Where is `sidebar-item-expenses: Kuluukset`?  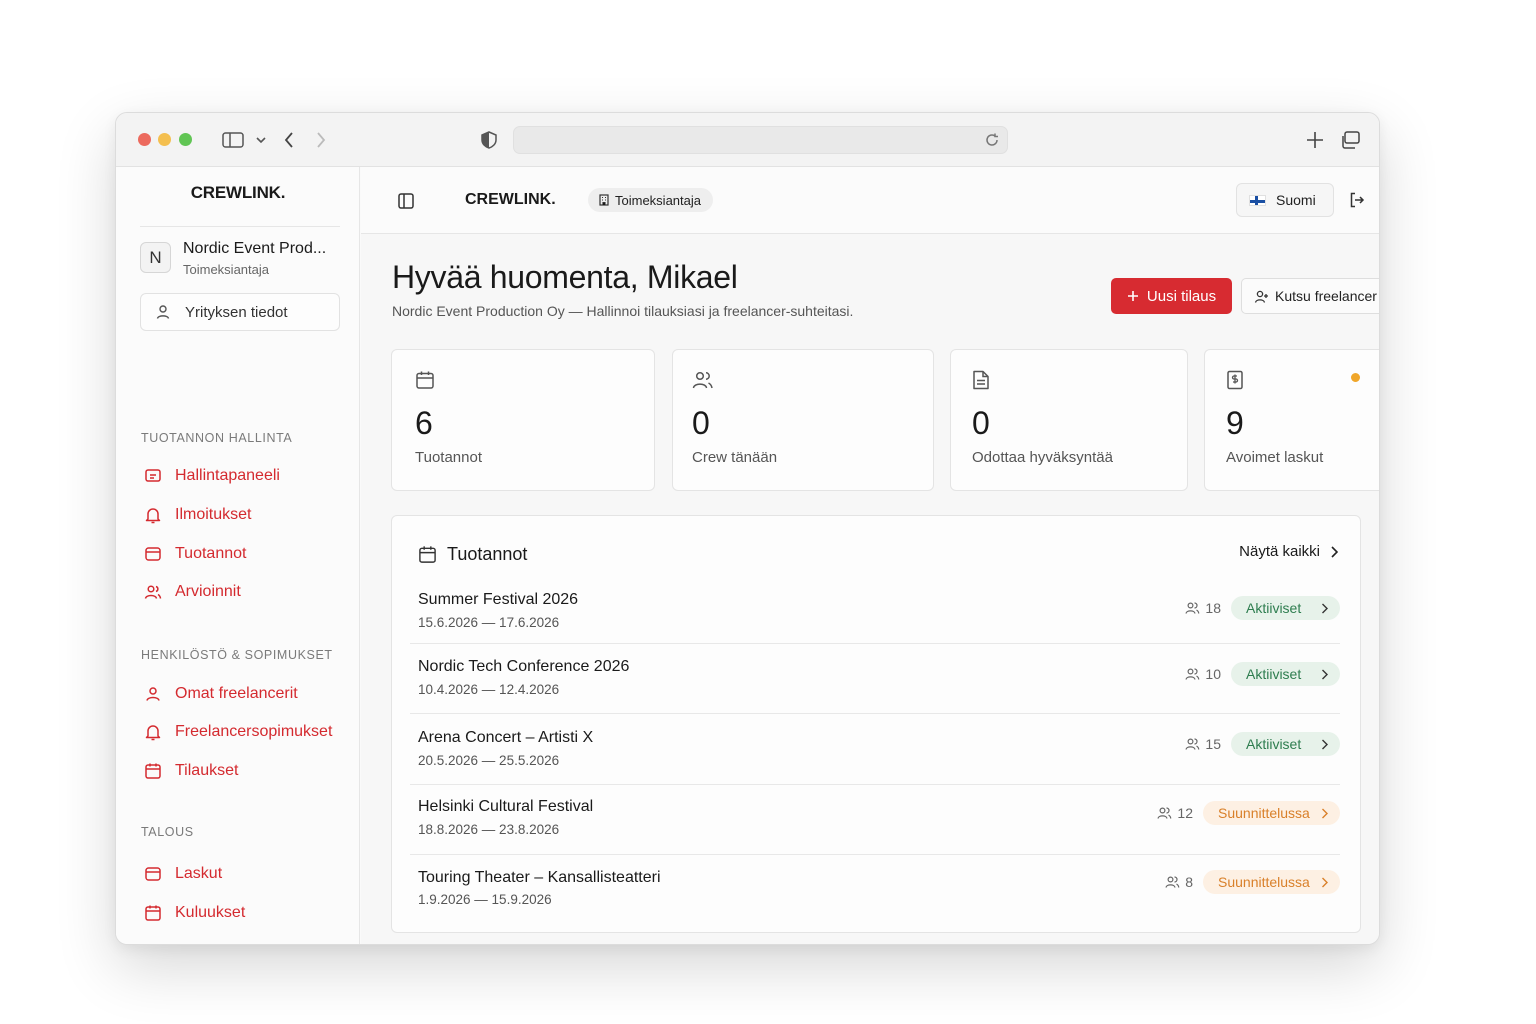
sidebar-item-expenses: Kuluukset is located at coordinates (194, 913).